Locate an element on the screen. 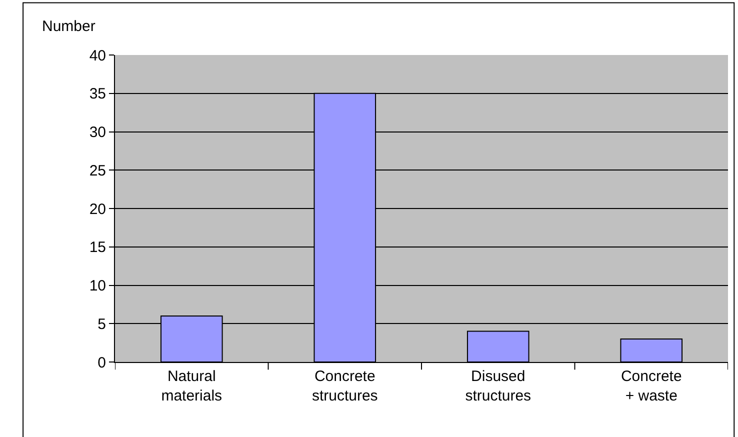  y-tick-label: 35 is located at coordinates (97, 94).